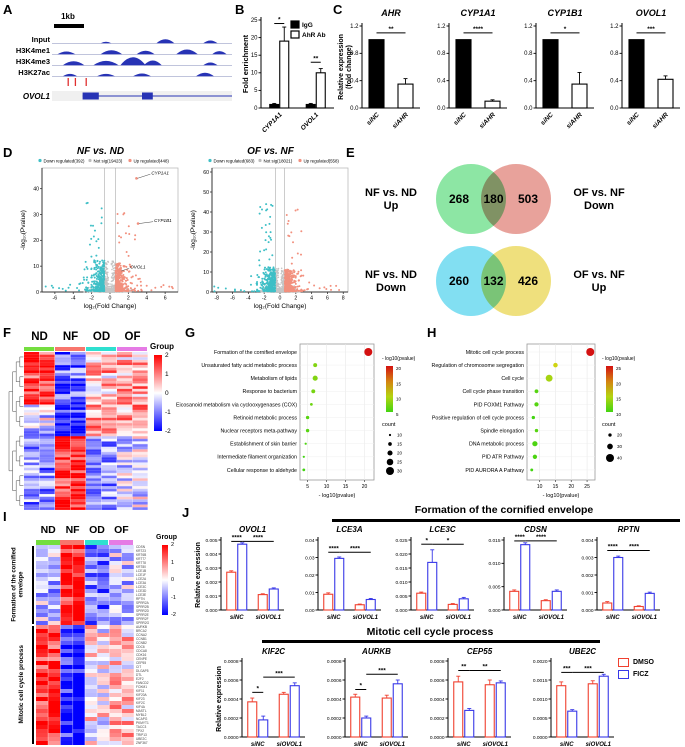 The height and width of the screenshot is (747, 685). What do you see at coordinates (219, 699) in the screenshot?
I see `svg-text: Relative expression` at bounding box center [219, 699].